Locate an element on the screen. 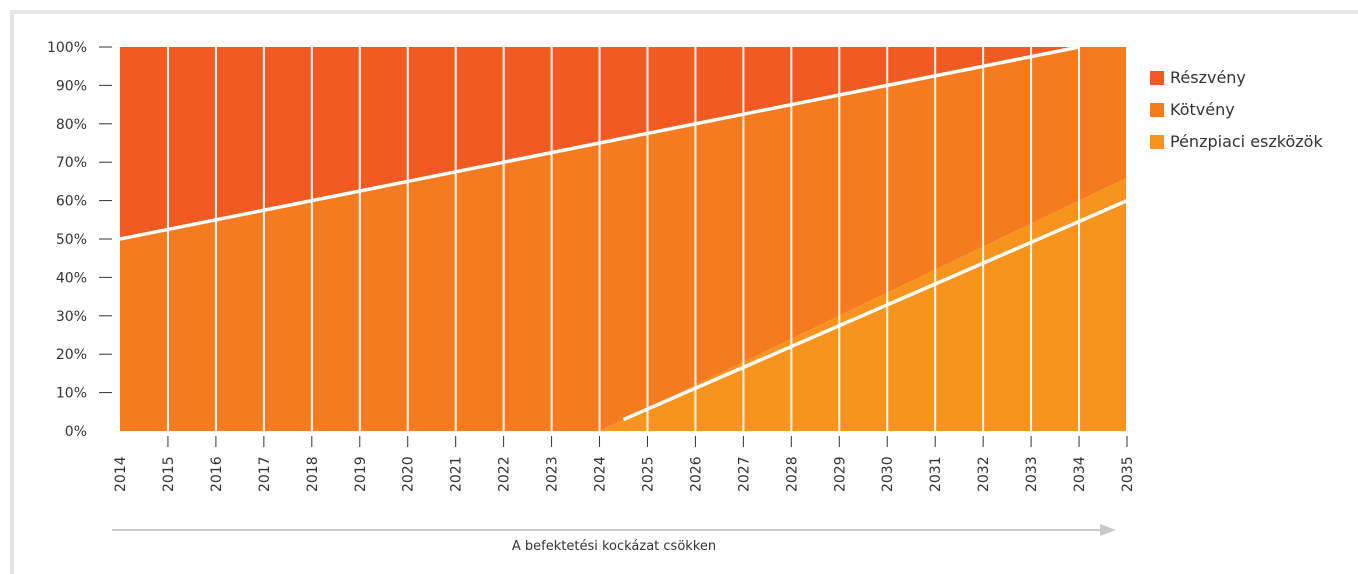 This screenshot has height=574, width=1358. x-tick-label-2023: 2023 is located at coordinates (553, 474).